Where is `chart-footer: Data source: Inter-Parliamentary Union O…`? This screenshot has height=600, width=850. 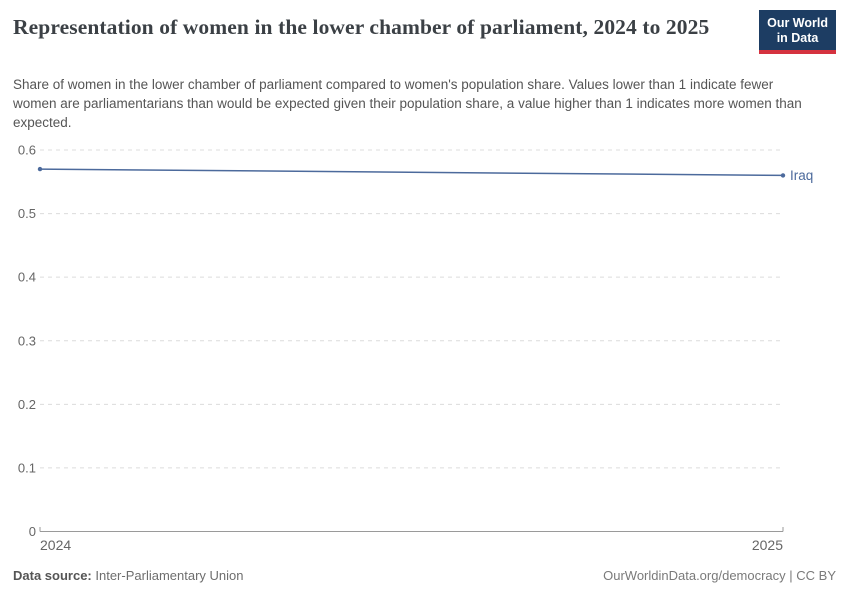 chart-footer: Data source: Inter-Parliamentary Union O… is located at coordinates (424, 575).